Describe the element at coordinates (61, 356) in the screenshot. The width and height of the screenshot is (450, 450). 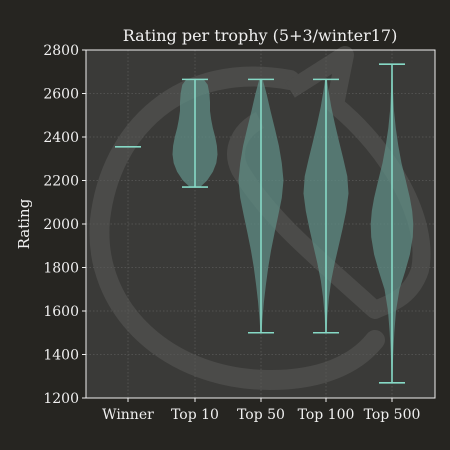
I see `y-tick-label: 1400` at that location.